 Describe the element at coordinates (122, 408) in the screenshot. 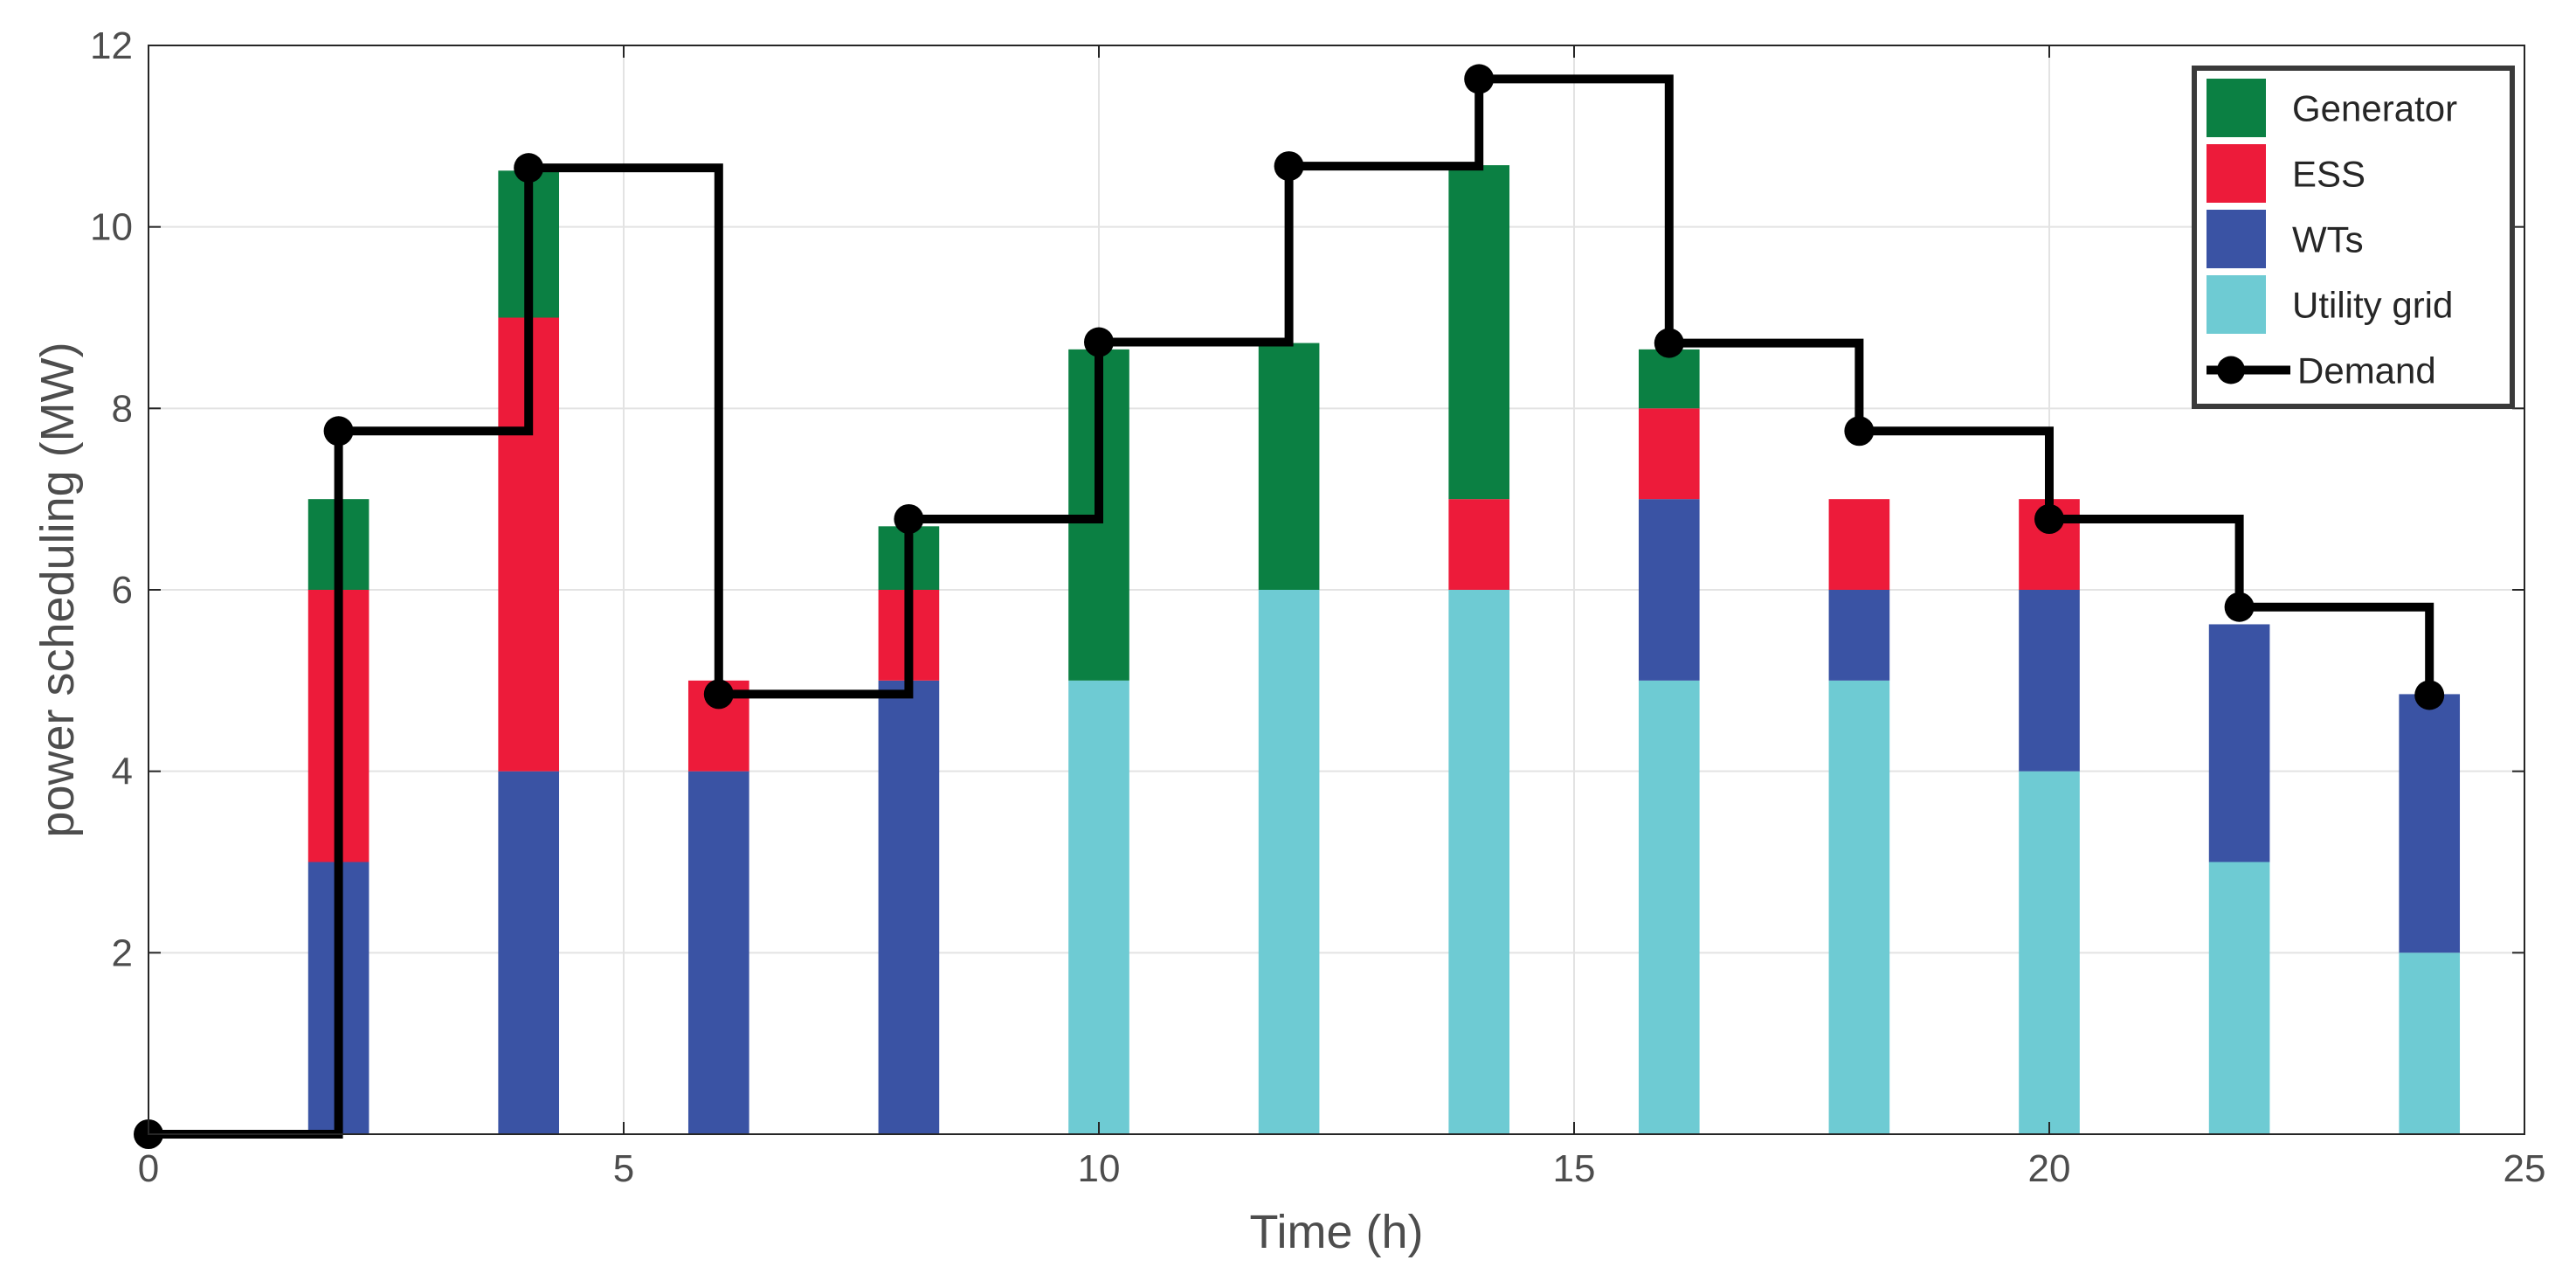

I see `y-tick-label: 8` at that location.